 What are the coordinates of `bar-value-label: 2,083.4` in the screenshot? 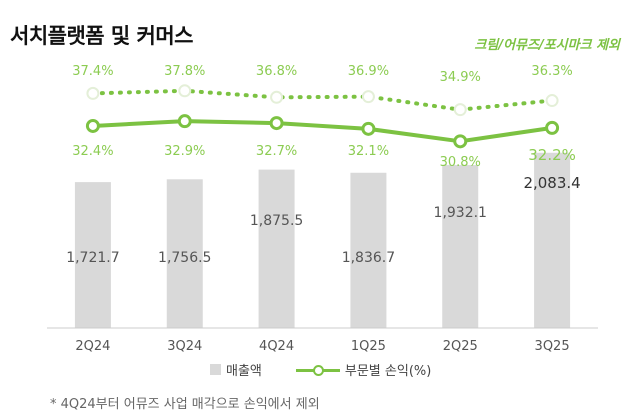 It's located at (551, 183).